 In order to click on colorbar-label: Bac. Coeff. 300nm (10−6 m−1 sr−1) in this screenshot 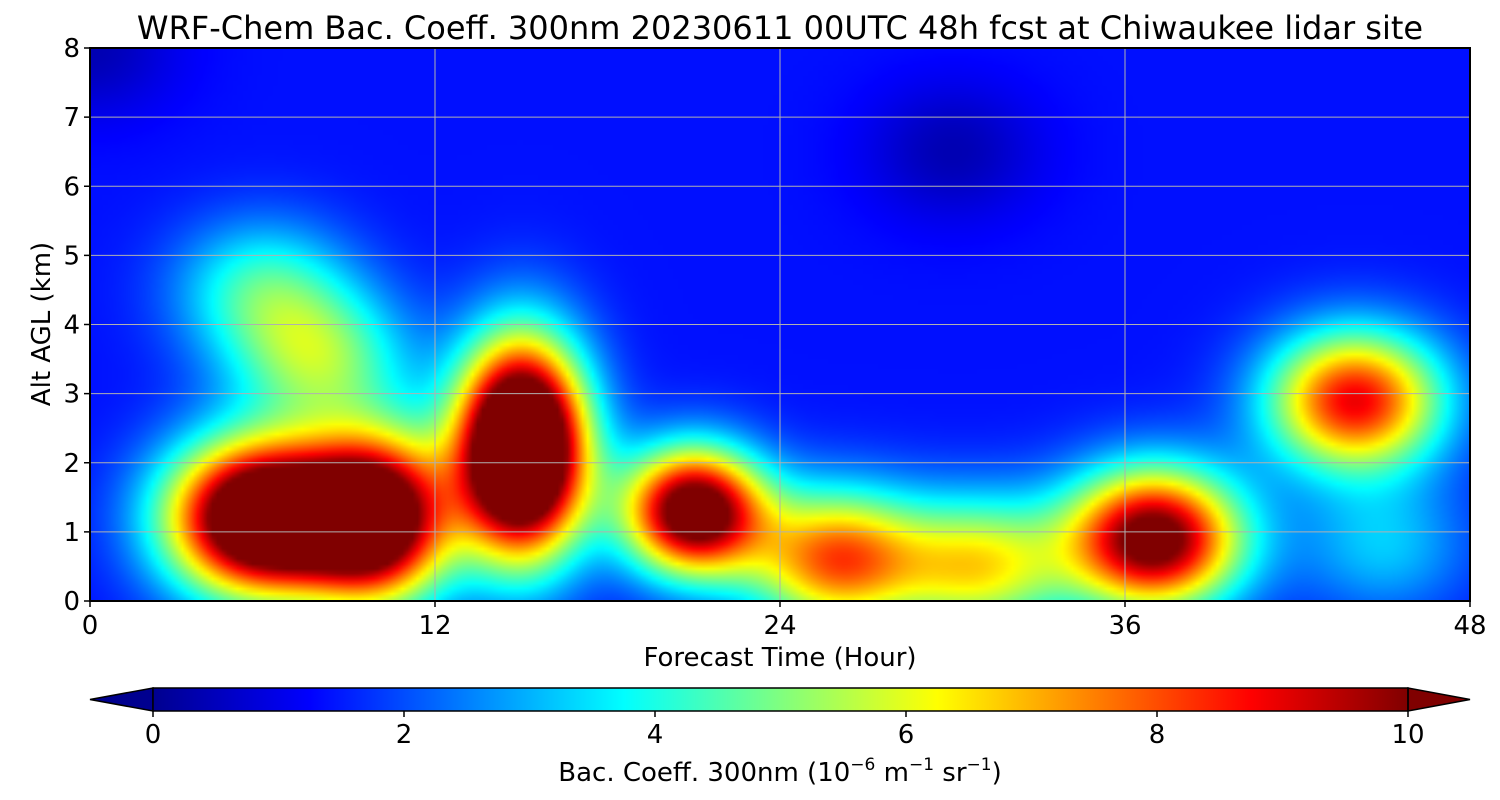, I will do `click(779, 771)`.